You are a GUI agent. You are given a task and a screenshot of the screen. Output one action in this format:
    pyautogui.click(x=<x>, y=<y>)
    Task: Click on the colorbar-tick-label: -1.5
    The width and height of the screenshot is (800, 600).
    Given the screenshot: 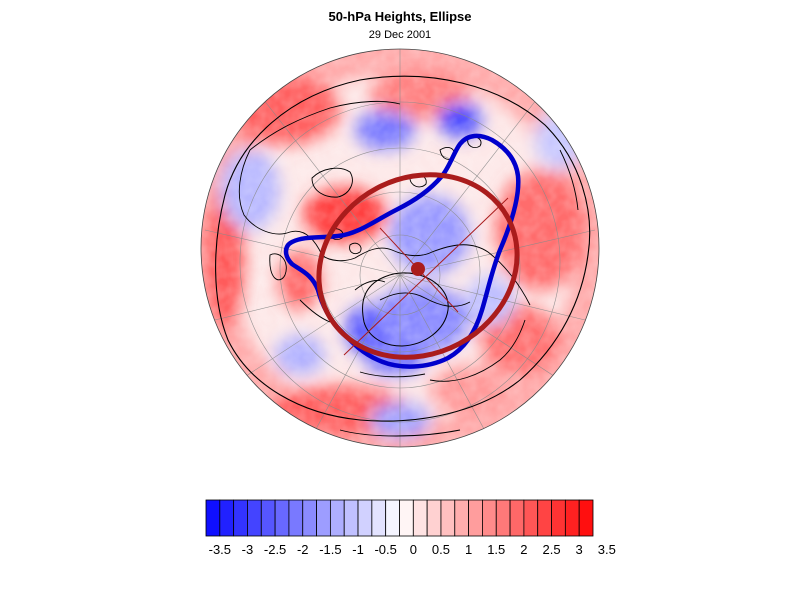 What is the action you would take?
    pyautogui.click(x=330, y=549)
    